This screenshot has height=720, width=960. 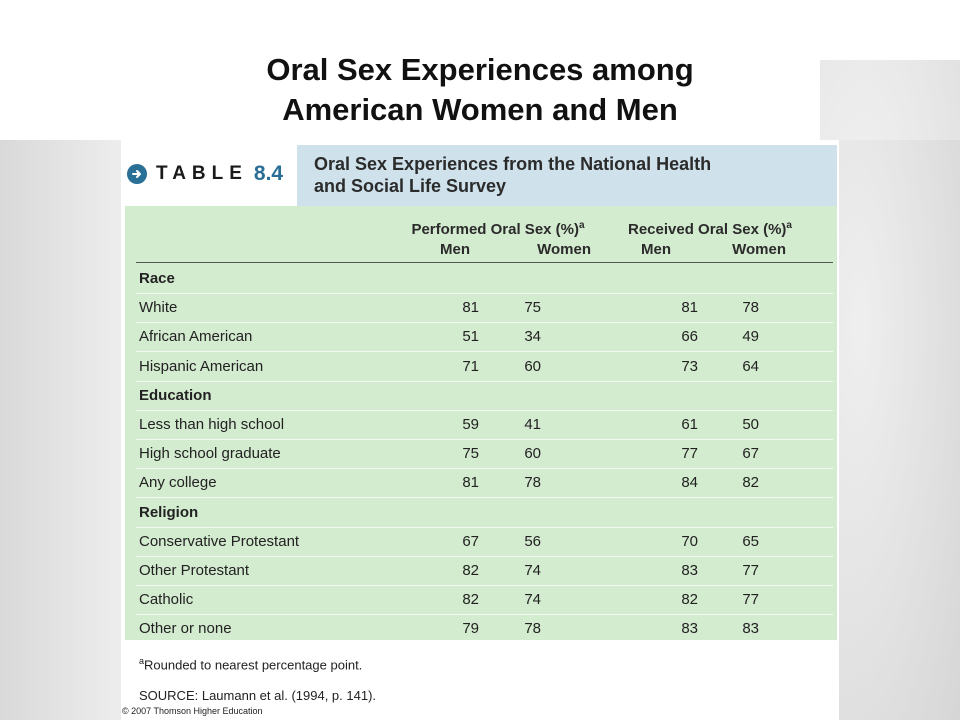 What do you see at coordinates (750, 424) in the screenshot?
I see `received-women-cell: 50` at bounding box center [750, 424].